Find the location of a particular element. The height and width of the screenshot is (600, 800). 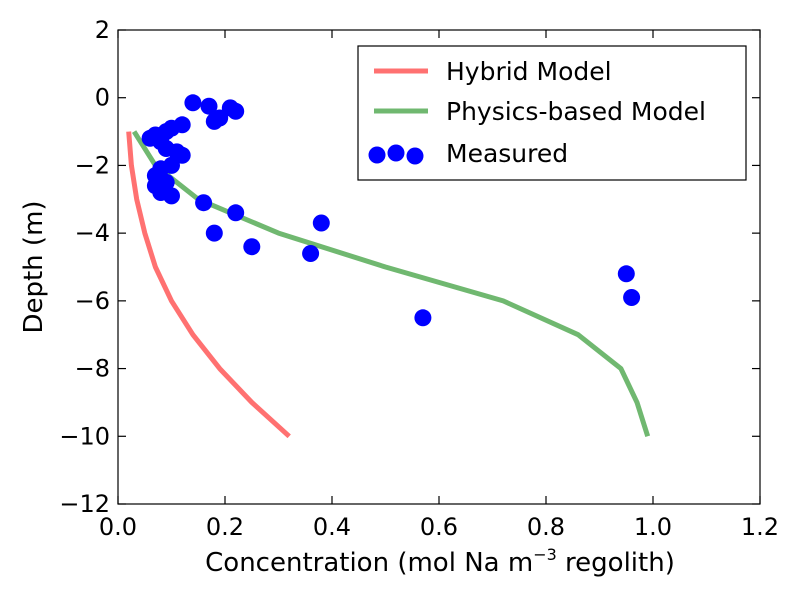

x-axis-label-superscript: −3 is located at coordinates (545, 554).